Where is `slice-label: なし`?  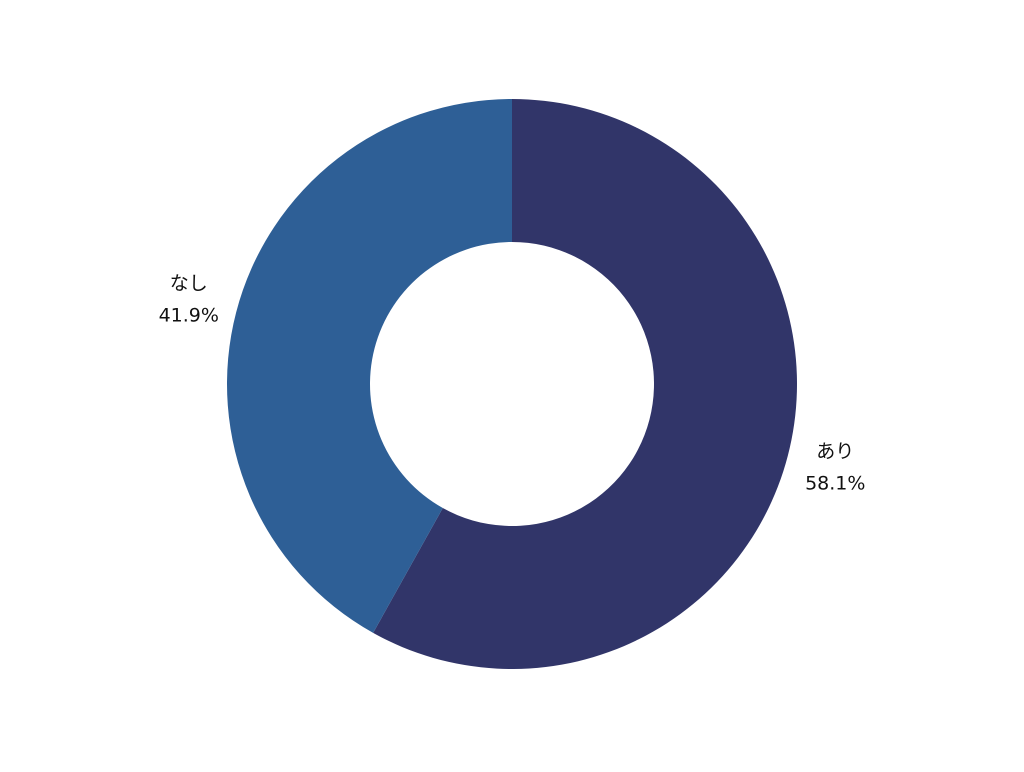
slice-label: なし is located at coordinates (189, 283).